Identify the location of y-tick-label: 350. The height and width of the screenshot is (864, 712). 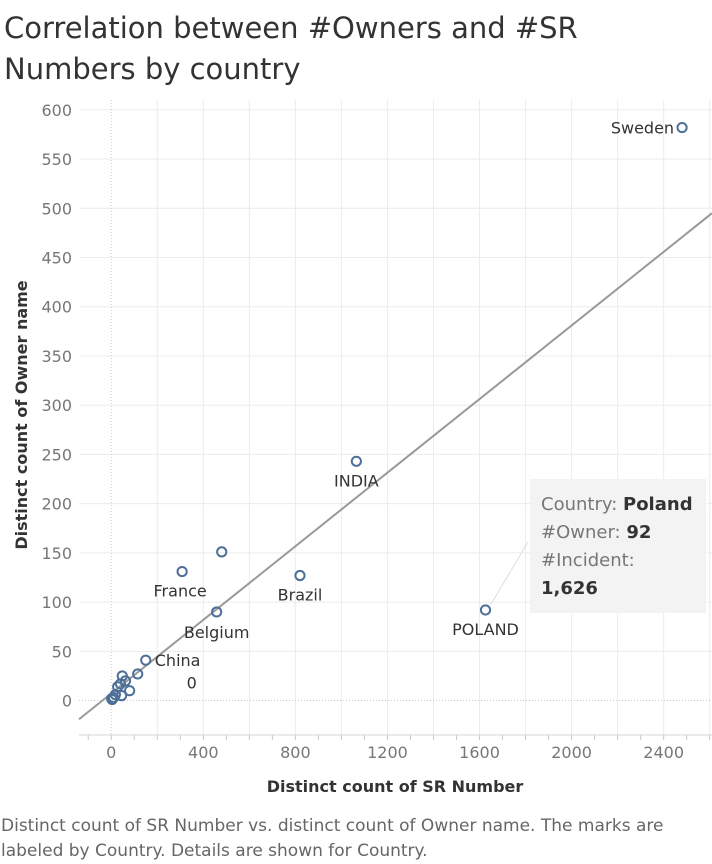
(56, 356).